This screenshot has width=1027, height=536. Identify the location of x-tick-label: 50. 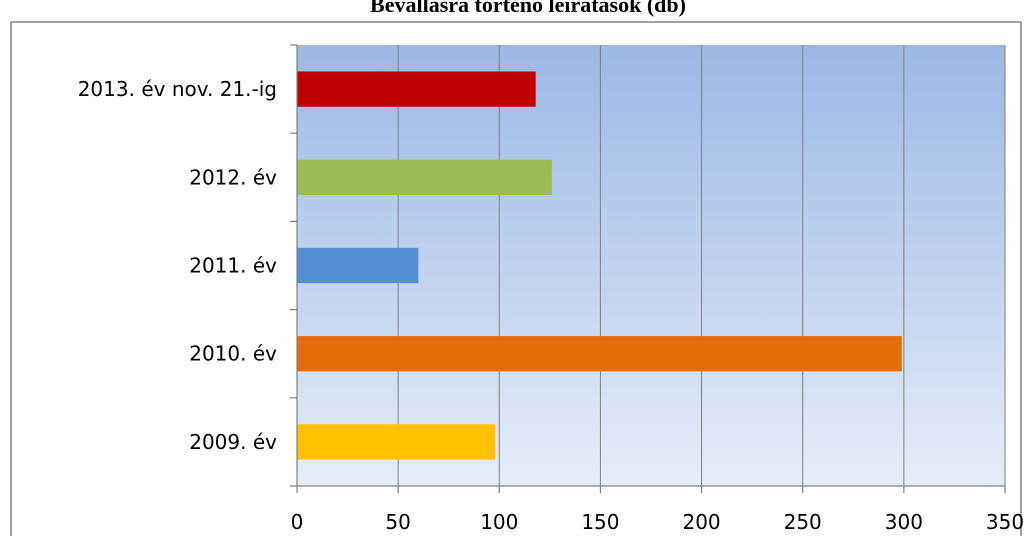
(397, 522).